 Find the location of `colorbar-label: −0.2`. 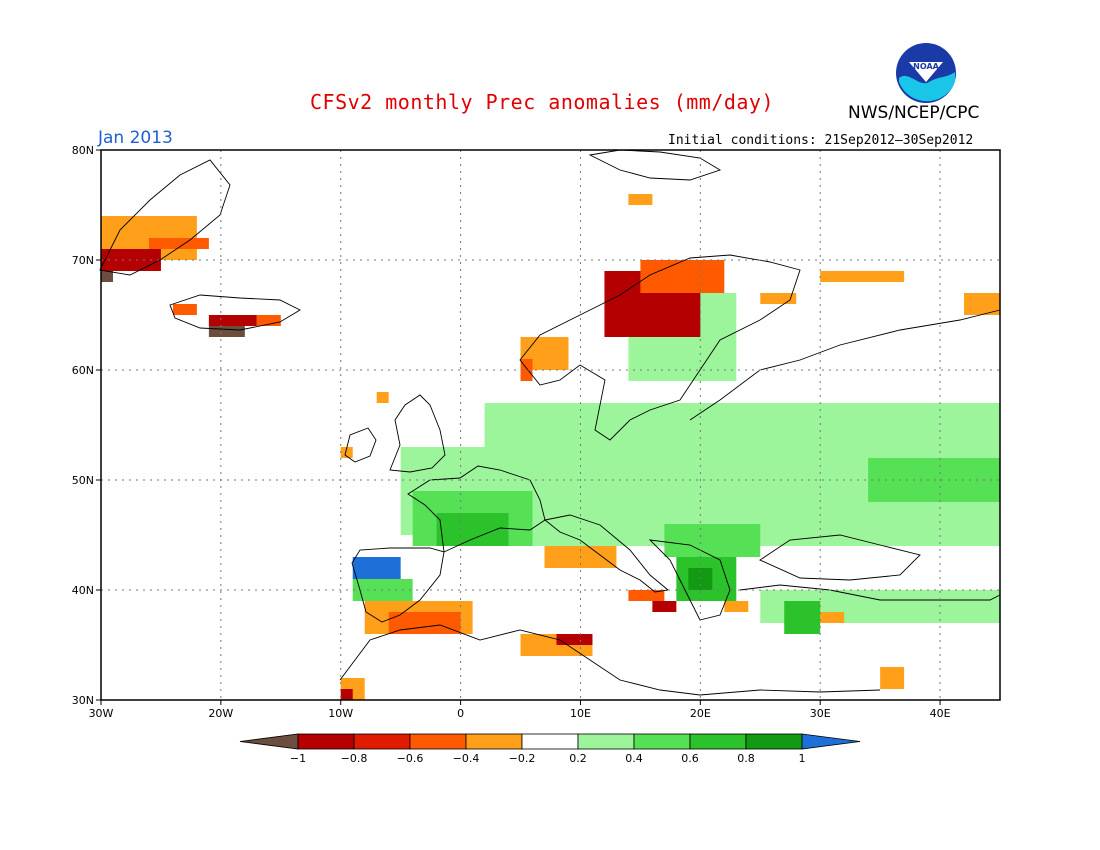

colorbar-label: −0.2 is located at coordinates (522, 758).